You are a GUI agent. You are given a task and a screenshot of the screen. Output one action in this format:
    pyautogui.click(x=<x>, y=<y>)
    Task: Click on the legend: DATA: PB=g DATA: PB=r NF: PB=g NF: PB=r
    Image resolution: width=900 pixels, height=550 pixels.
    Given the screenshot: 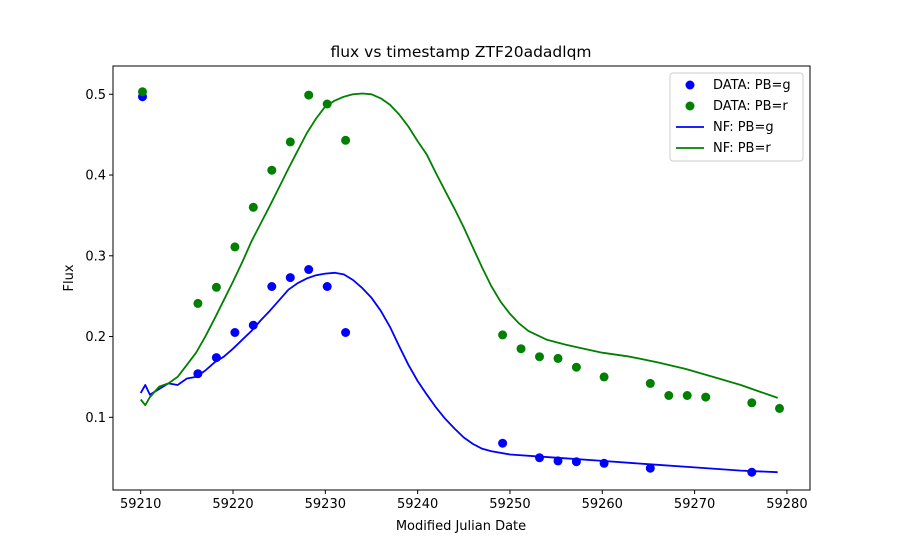 What is the action you would take?
    pyautogui.click(x=736, y=117)
    